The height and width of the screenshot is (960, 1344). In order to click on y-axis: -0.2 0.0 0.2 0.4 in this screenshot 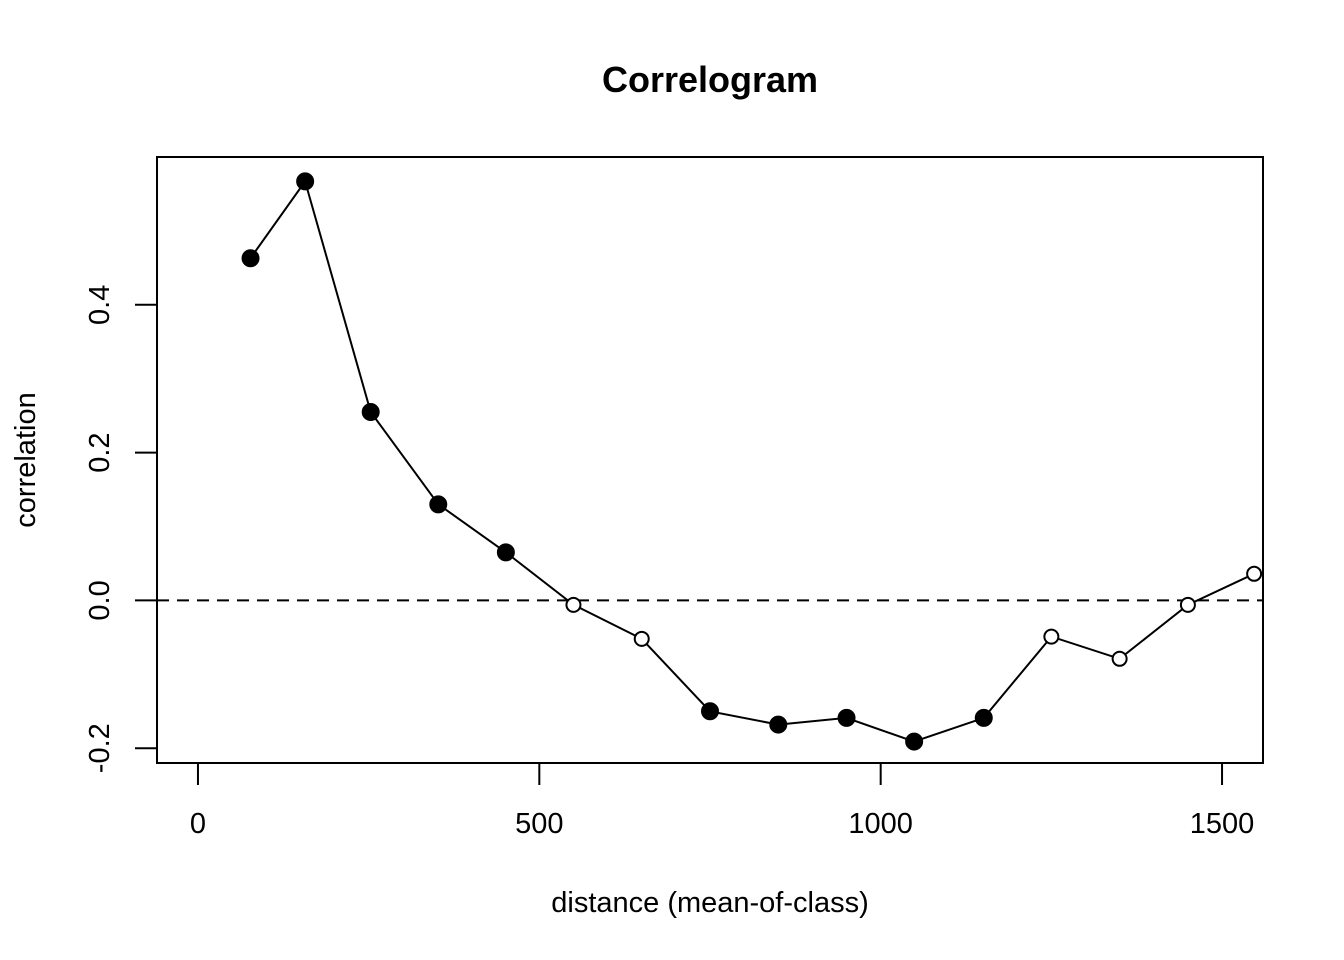, I will do `click(121, 529)`.